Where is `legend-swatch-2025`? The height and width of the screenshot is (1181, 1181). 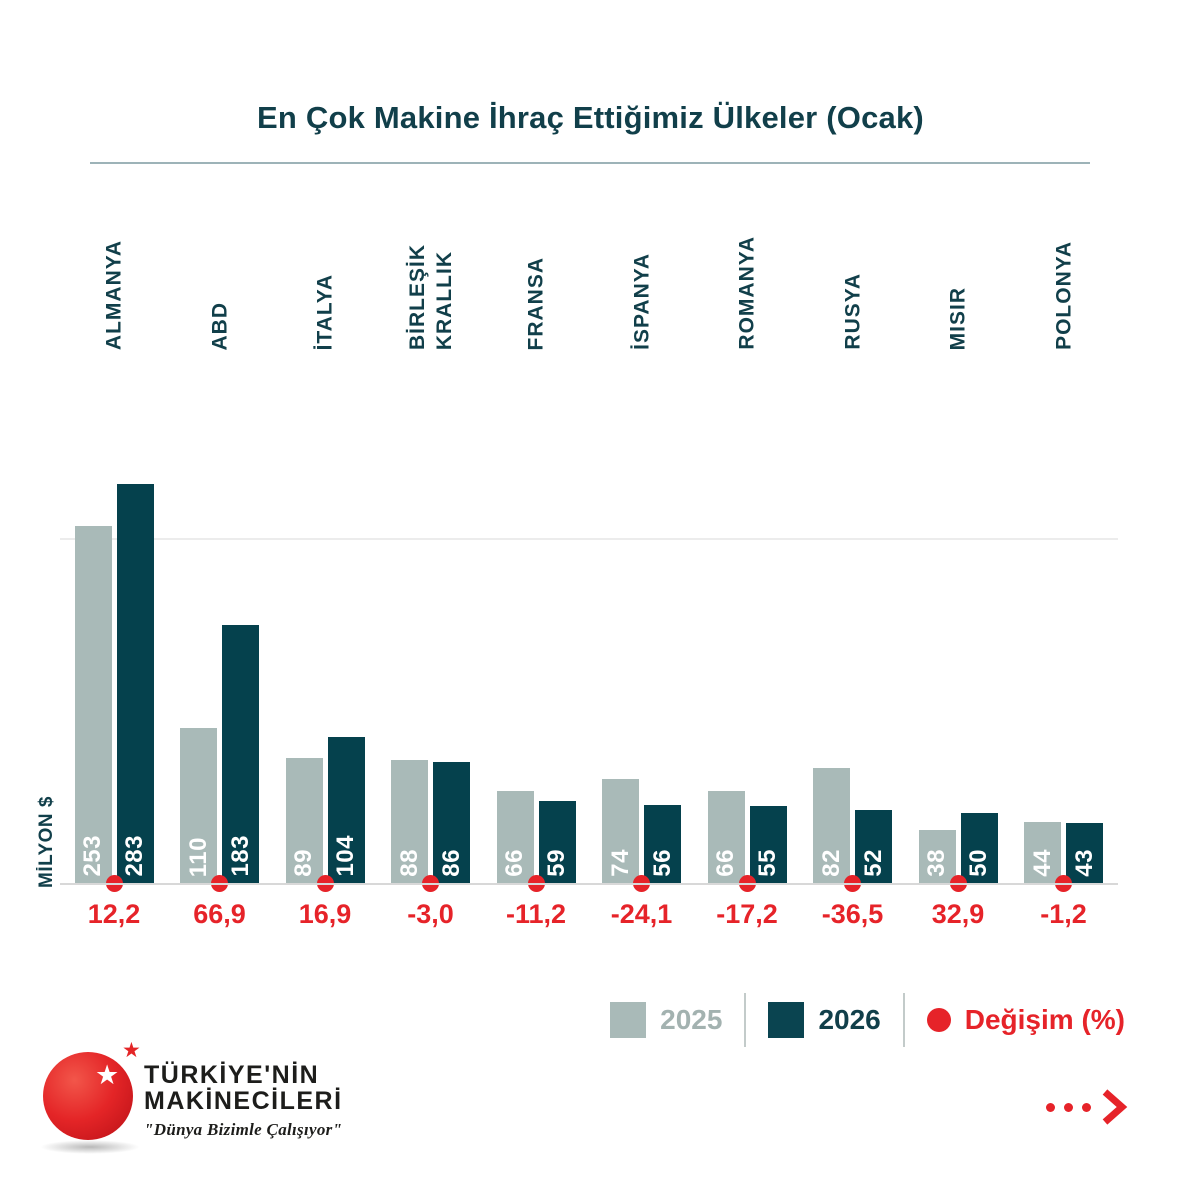 legend-swatch-2025 is located at coordinates (628, 1020).